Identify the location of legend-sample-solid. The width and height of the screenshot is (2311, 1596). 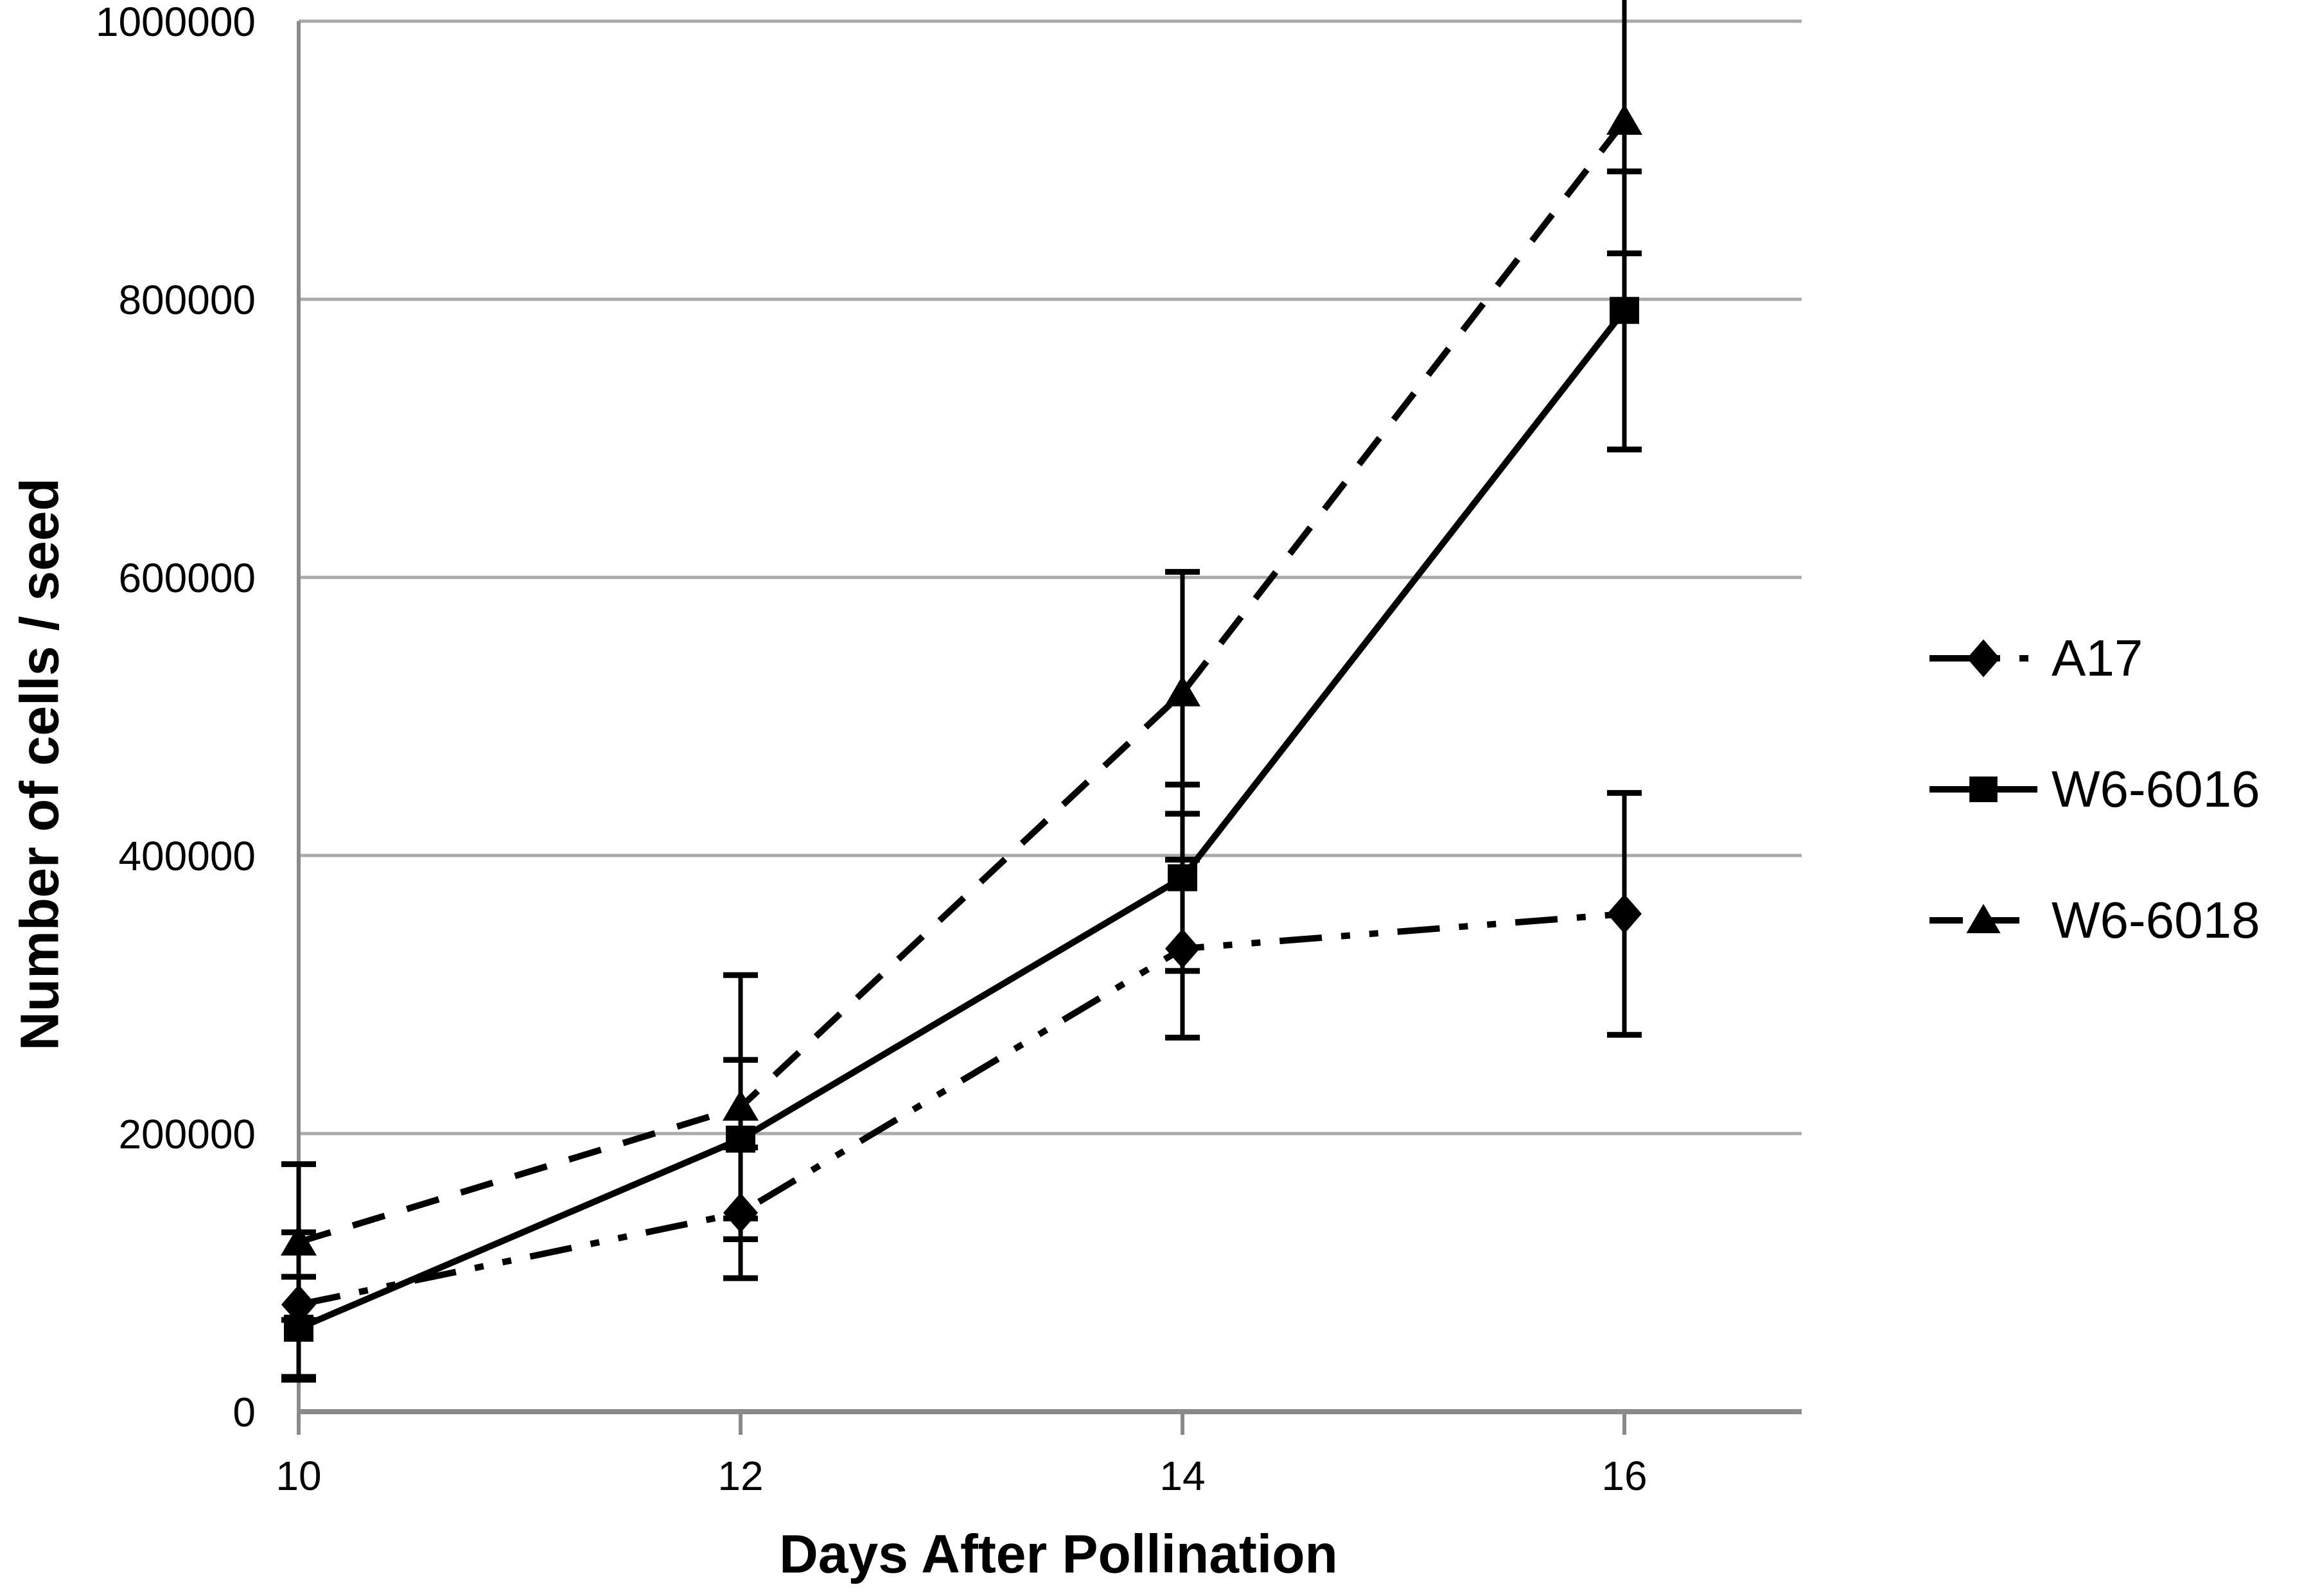
(1983, 789).